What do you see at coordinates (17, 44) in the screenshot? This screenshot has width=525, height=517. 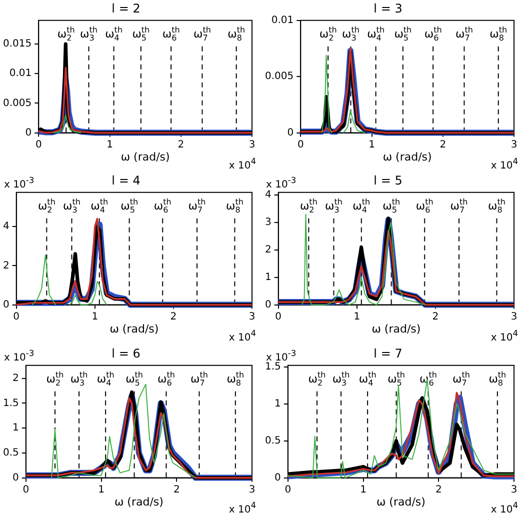 I see `y-tick-label: 0.015` at bounding box center [17, 44].